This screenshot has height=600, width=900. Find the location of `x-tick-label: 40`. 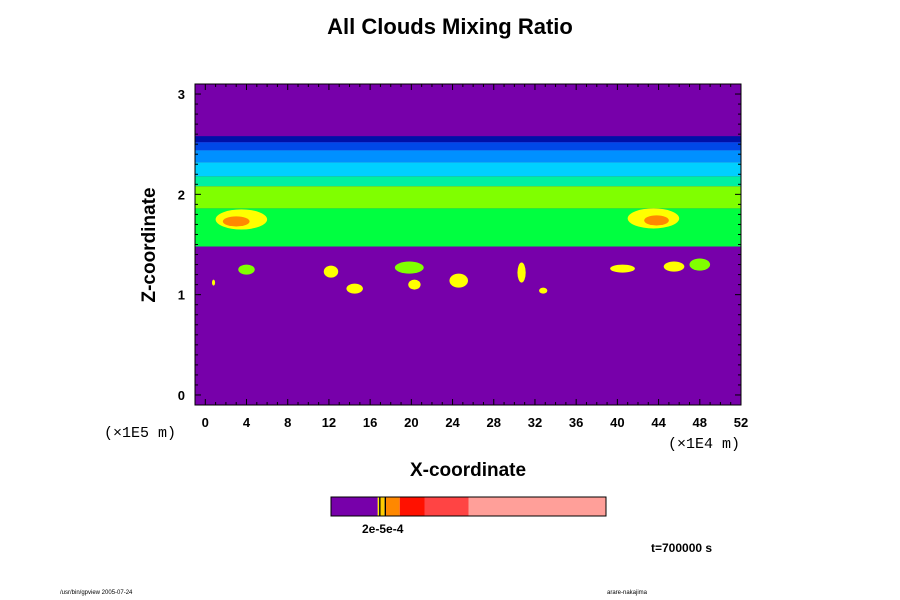

x-tick-label: 40 is located at coordinates (617, 422).